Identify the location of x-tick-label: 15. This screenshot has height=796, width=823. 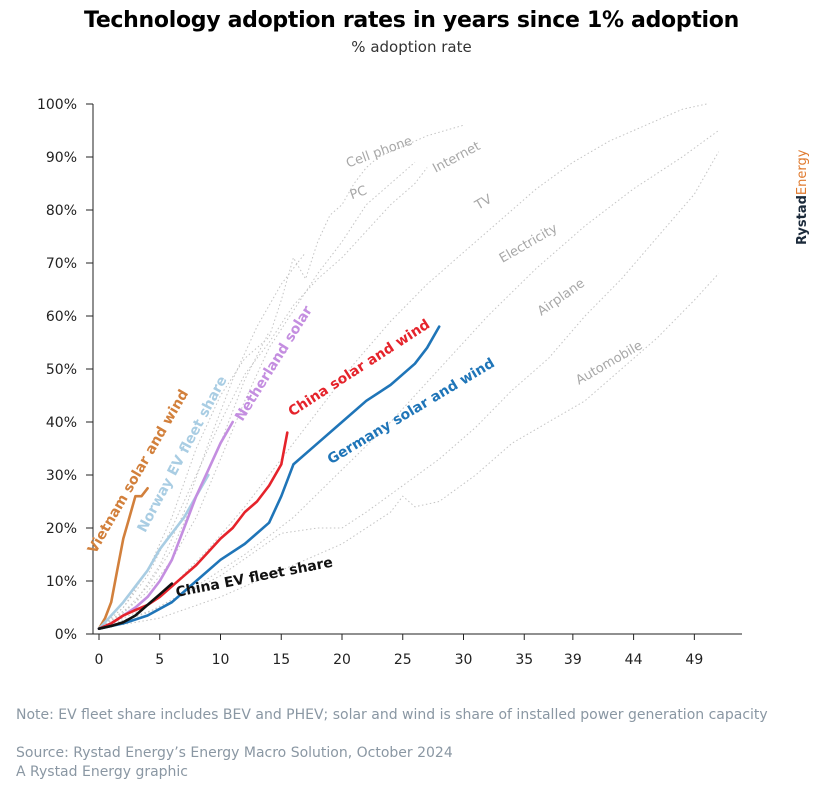
(281, 660).